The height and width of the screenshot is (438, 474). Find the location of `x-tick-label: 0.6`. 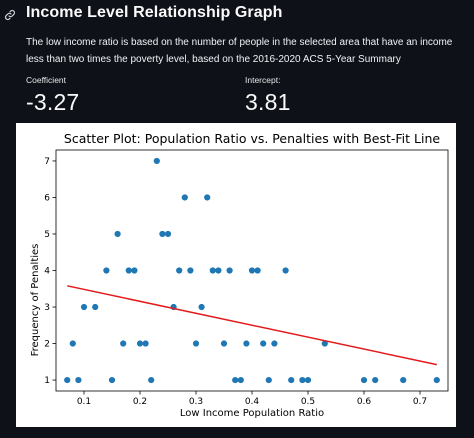

x-tick-label: 0.6 is located at coordinates (364, 402).